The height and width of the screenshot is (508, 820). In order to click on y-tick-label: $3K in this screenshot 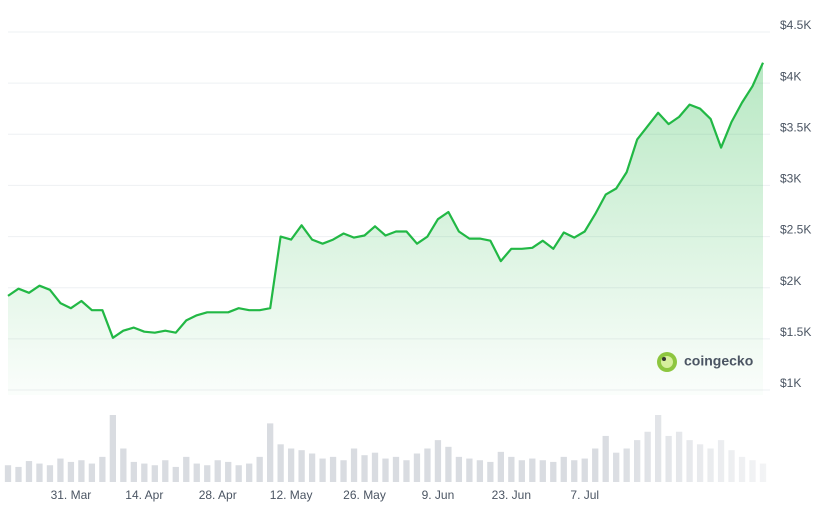, I will do `click(790, 179)`.